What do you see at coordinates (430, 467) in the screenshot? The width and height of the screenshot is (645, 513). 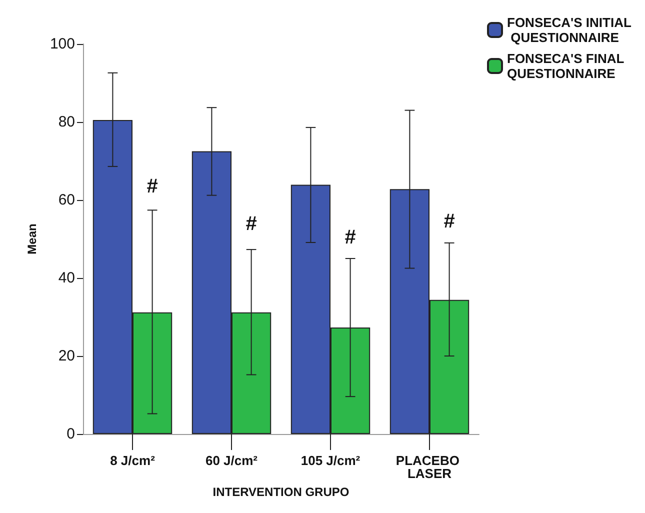 I see `x-tick-label: PLACEBO LASER` at bounding box center [430, 467].